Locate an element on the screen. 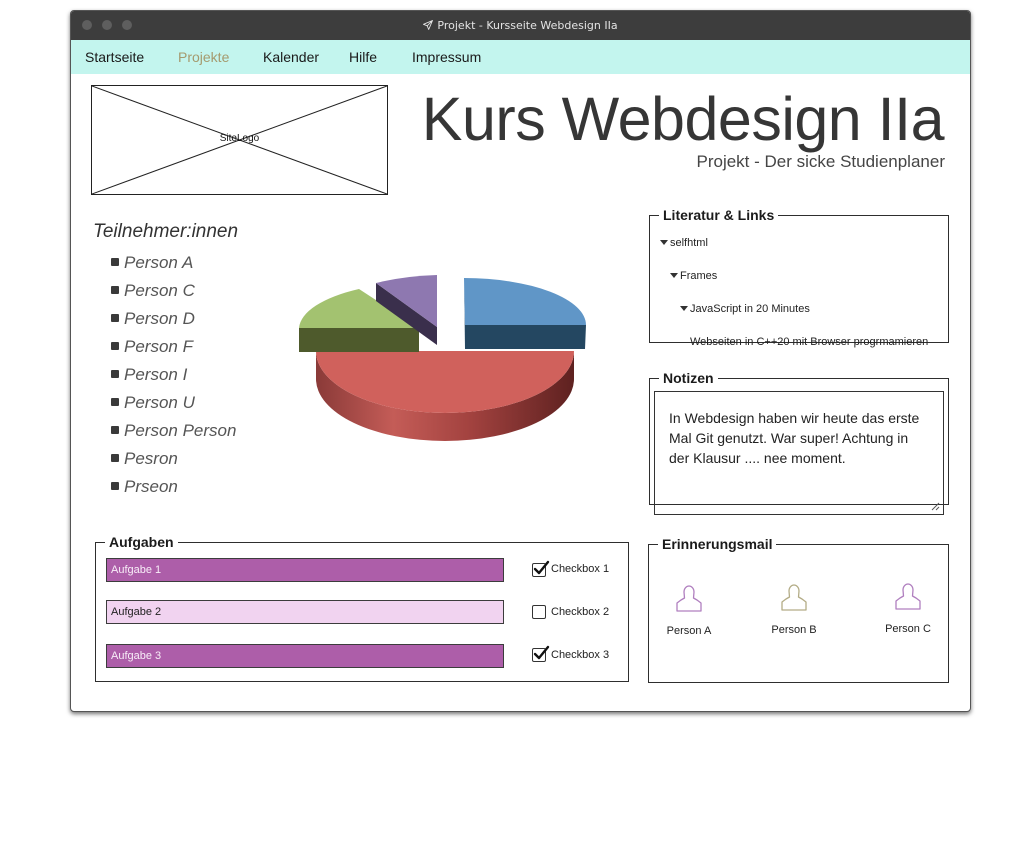 The height and width of the screenshot is (859, 1022). task-checkbox-label-2: Checkbox 2 is located at coordinates (580, 612).